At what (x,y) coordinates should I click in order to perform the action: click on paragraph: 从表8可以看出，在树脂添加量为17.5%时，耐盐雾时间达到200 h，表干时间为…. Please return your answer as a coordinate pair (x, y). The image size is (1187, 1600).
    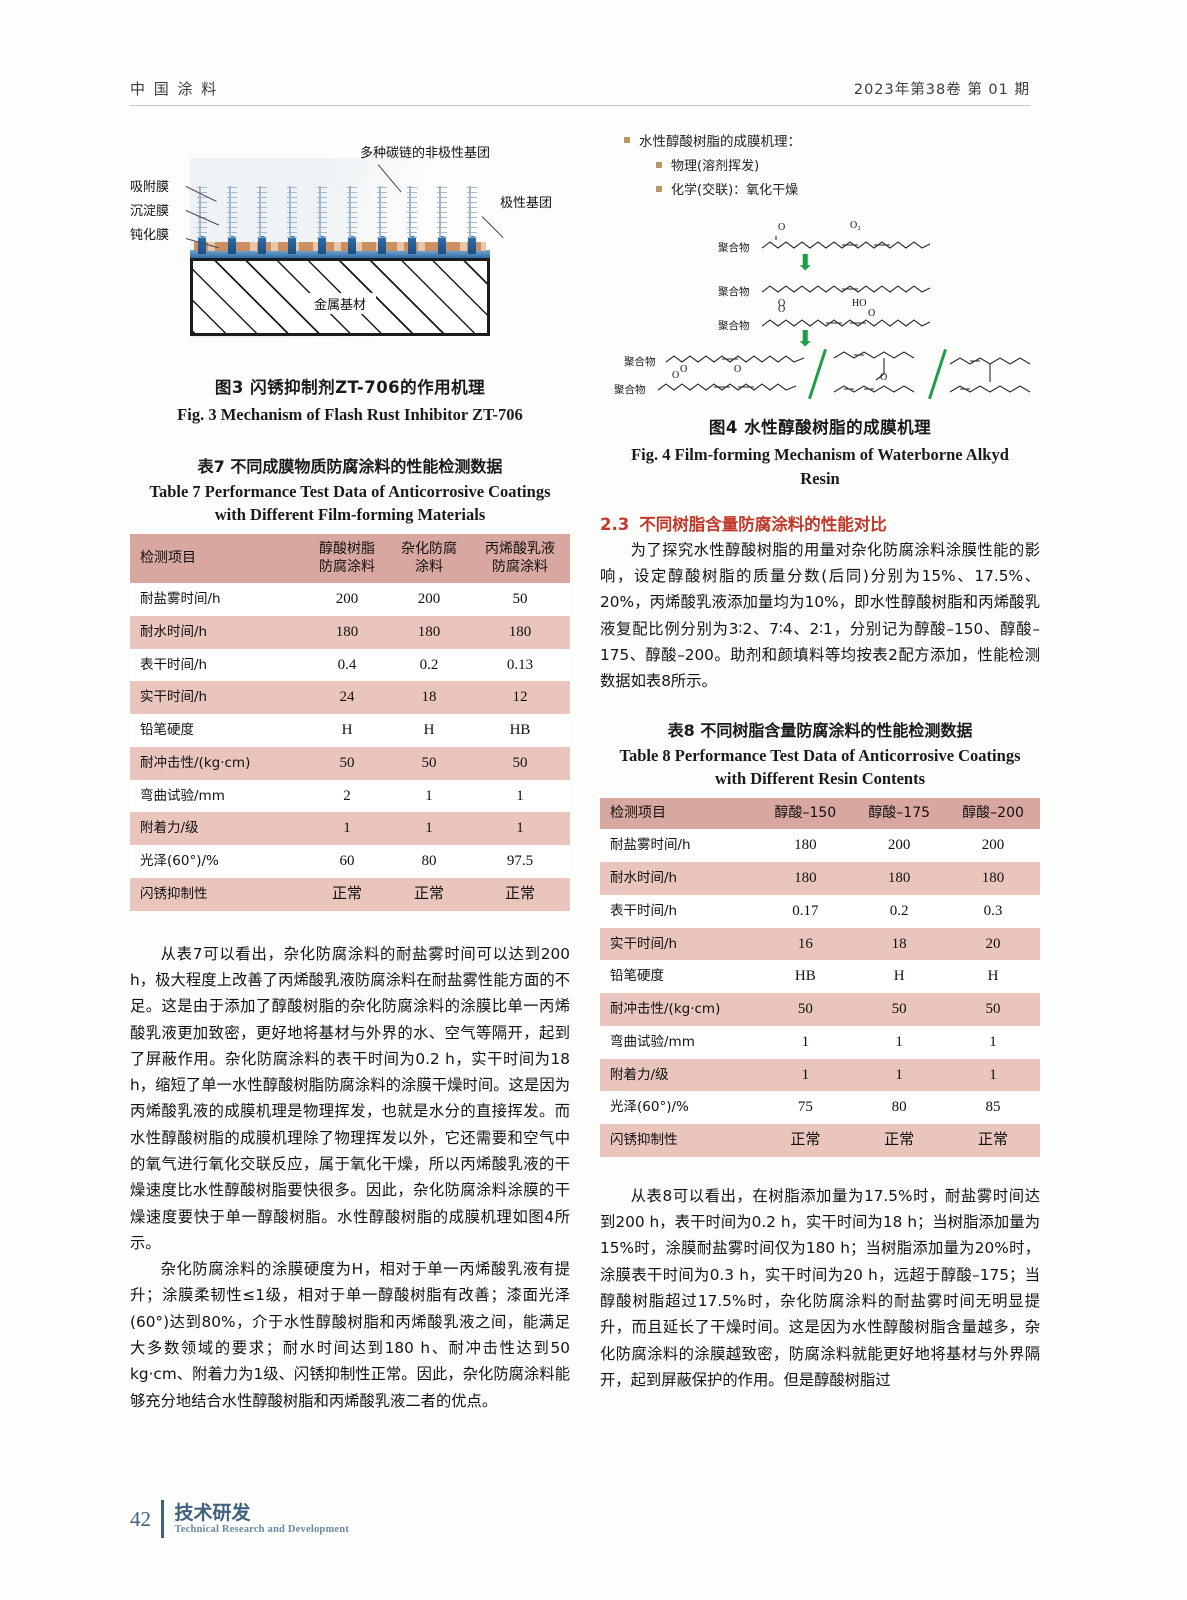
    Looking at the image, I should click on (820, 1287).